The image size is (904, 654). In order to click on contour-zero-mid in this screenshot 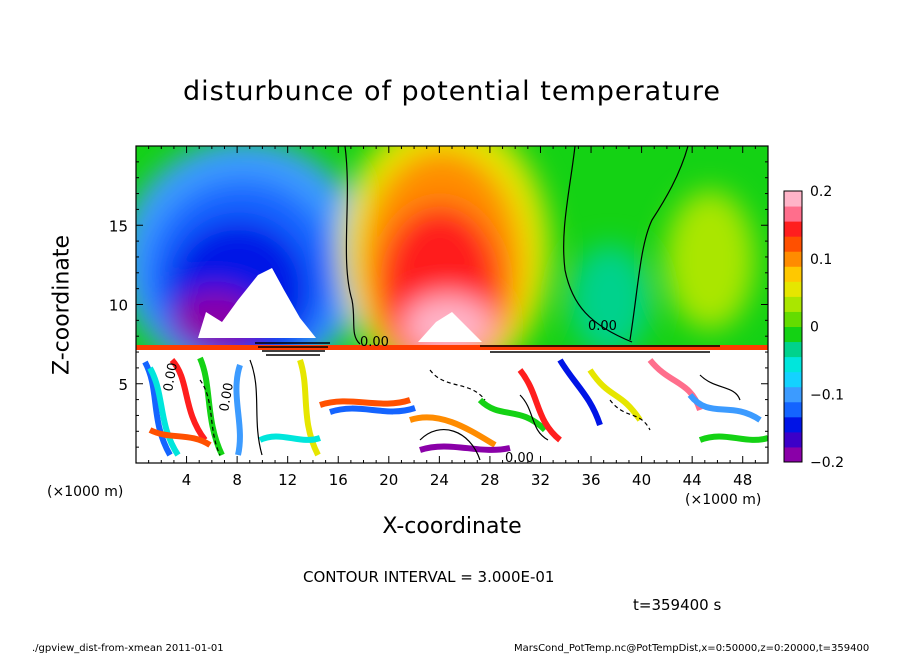, I will do `click(598, 244)`.